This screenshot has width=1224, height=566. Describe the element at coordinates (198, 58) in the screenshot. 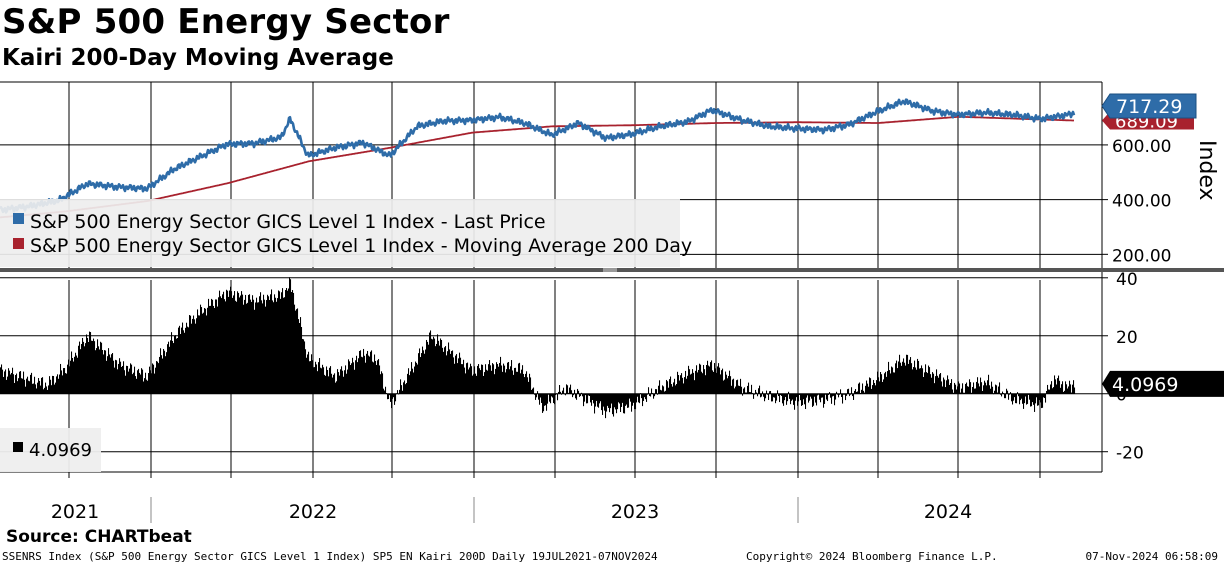

I see `chart-subtitle: Kairi 200-Day Moving Average` at that location.